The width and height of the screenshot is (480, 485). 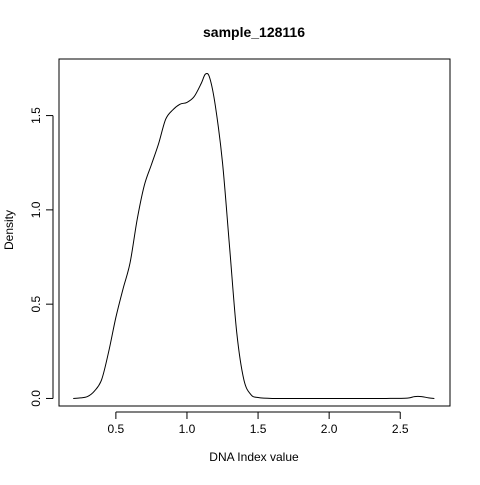 I want to click on y-axis: 0.0 0.5 1.0 1.5, so click(x=41, y=257).